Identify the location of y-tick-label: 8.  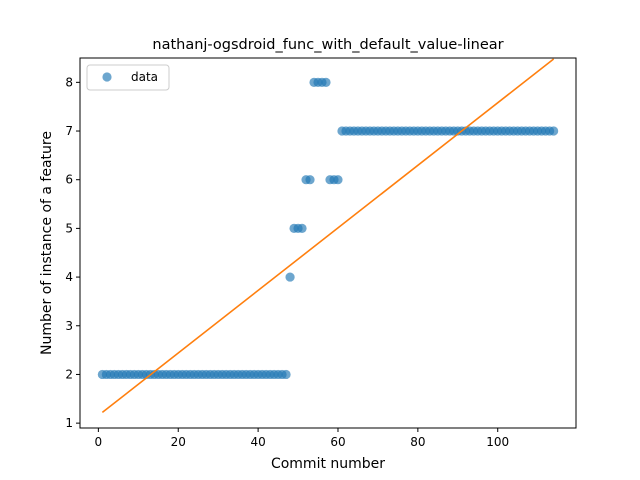
(69, 82).